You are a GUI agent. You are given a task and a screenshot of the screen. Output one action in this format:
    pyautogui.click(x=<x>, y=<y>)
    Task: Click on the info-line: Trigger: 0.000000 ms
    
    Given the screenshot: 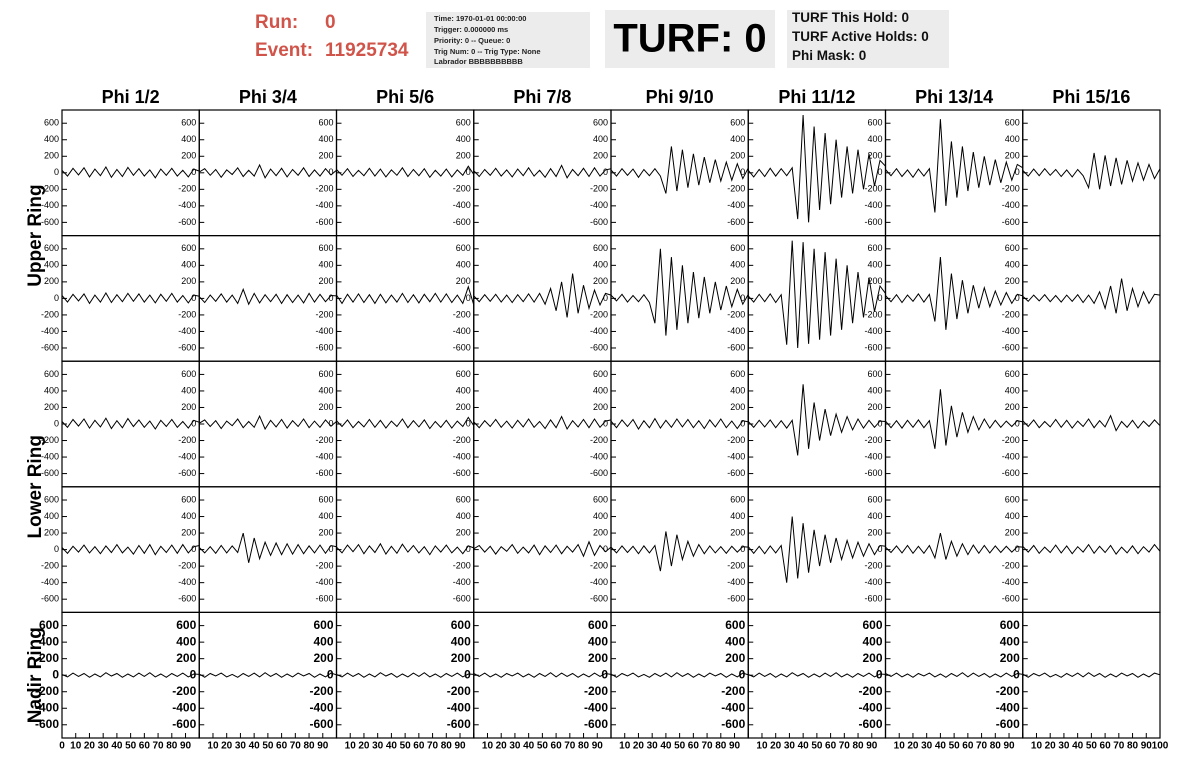 What is the action you would take?
    pyautogui.click(x=471, y=29)
    